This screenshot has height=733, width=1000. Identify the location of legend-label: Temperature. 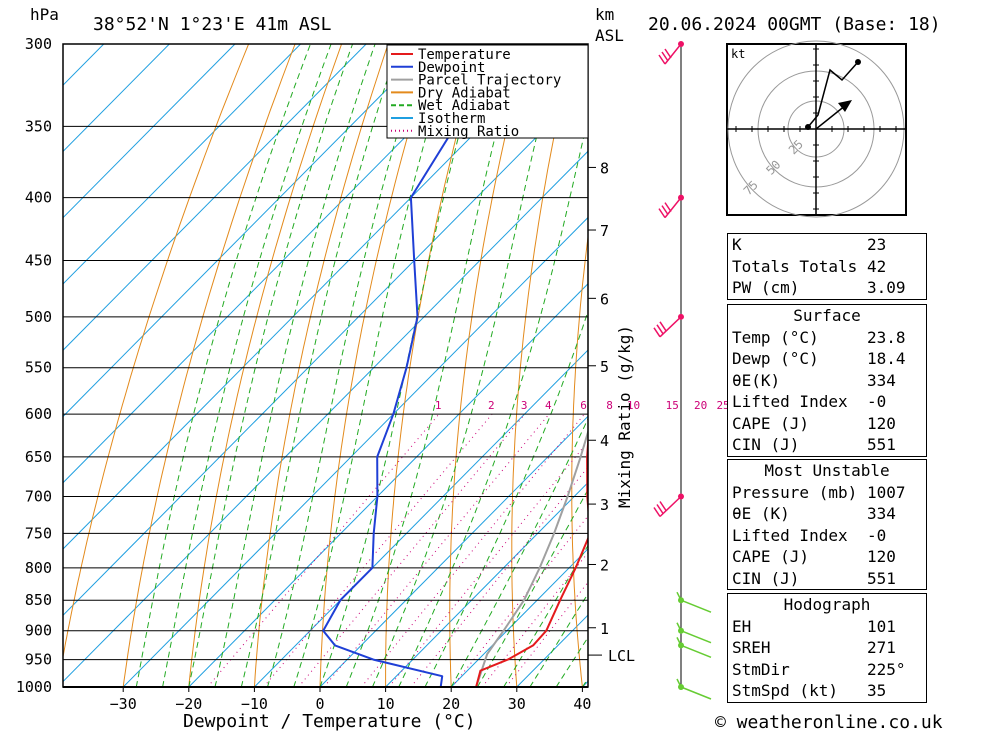
(464, 55).